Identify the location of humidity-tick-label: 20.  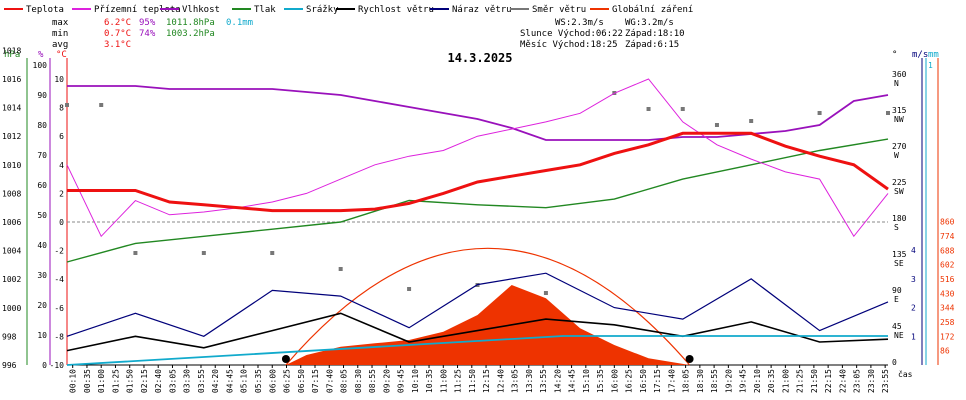
(42, 305).